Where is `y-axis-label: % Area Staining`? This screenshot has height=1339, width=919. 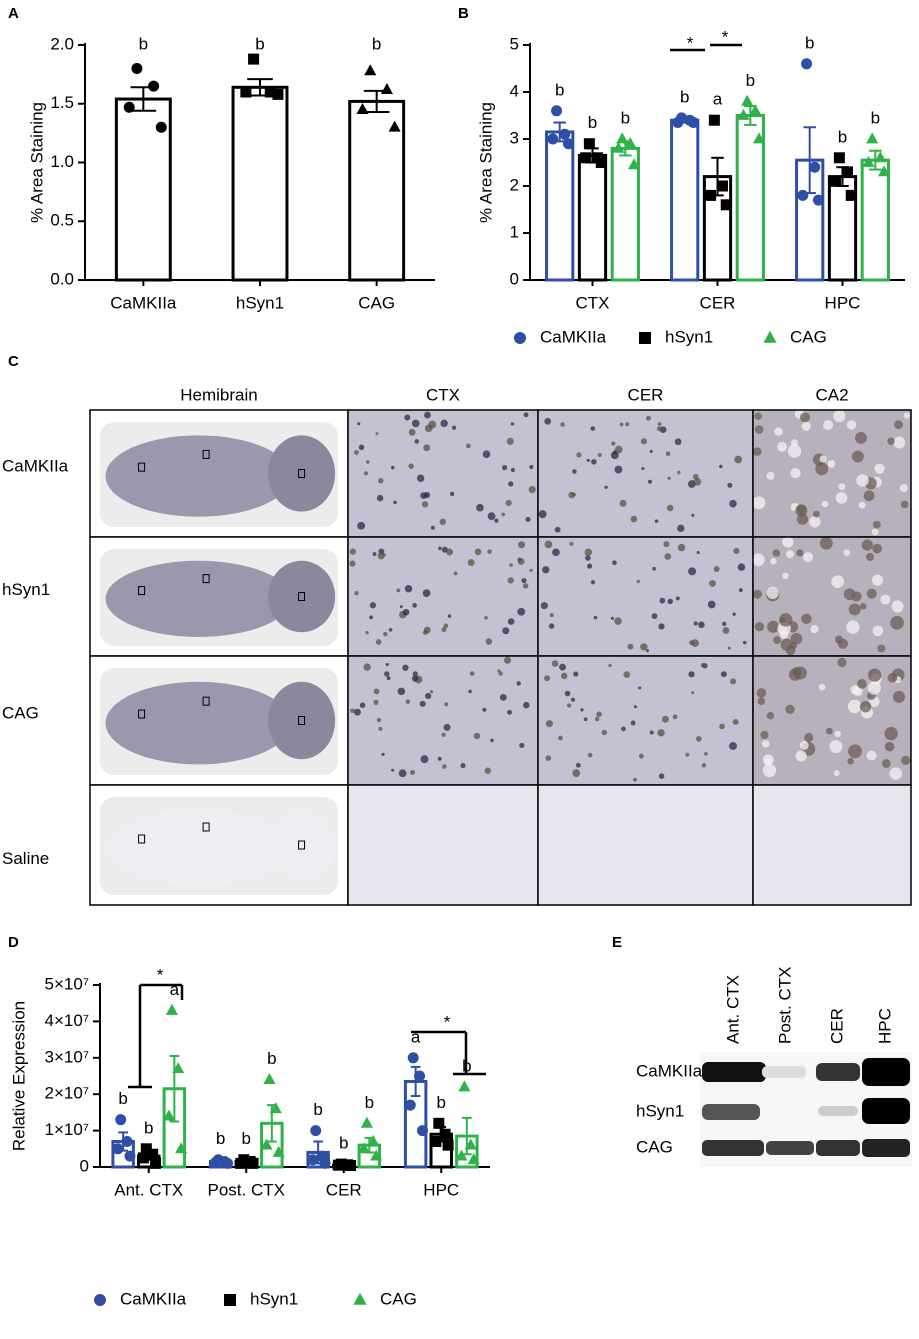
y-axis-label: % Area Staining is located at coordinates (36, 162).